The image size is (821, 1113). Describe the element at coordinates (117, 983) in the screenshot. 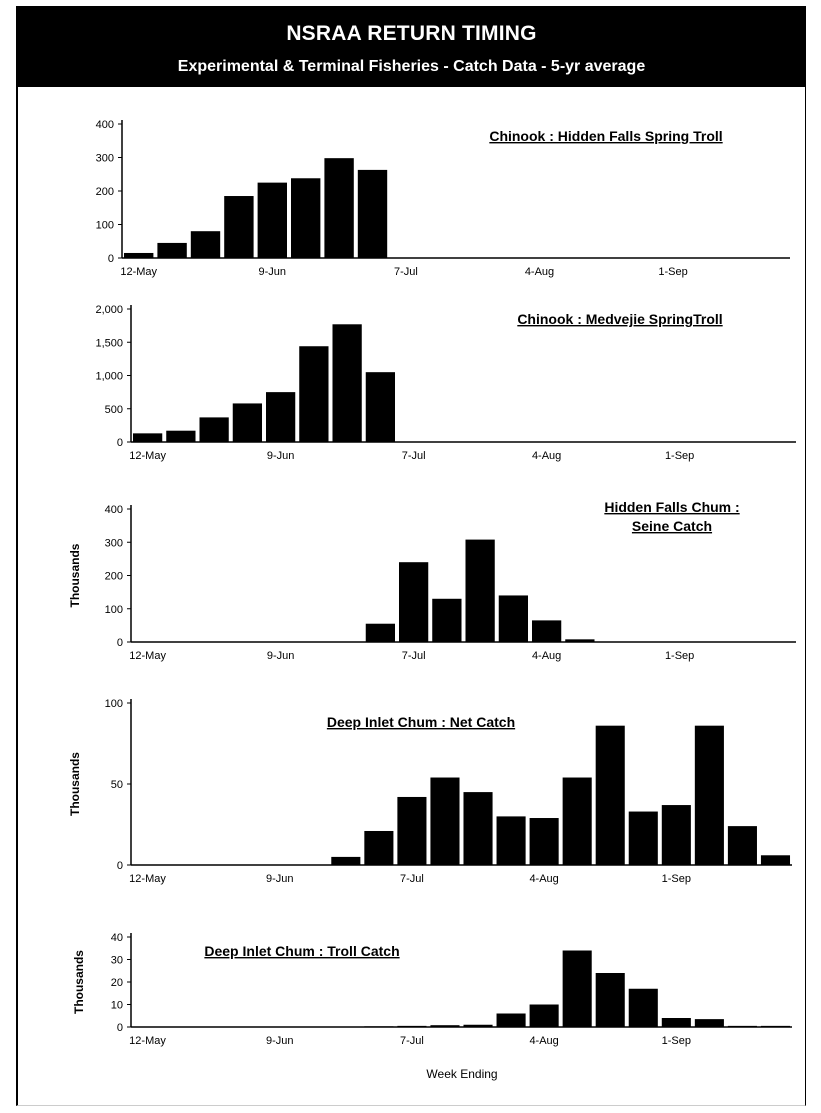

I see `y-tick-label: 20` at that location.